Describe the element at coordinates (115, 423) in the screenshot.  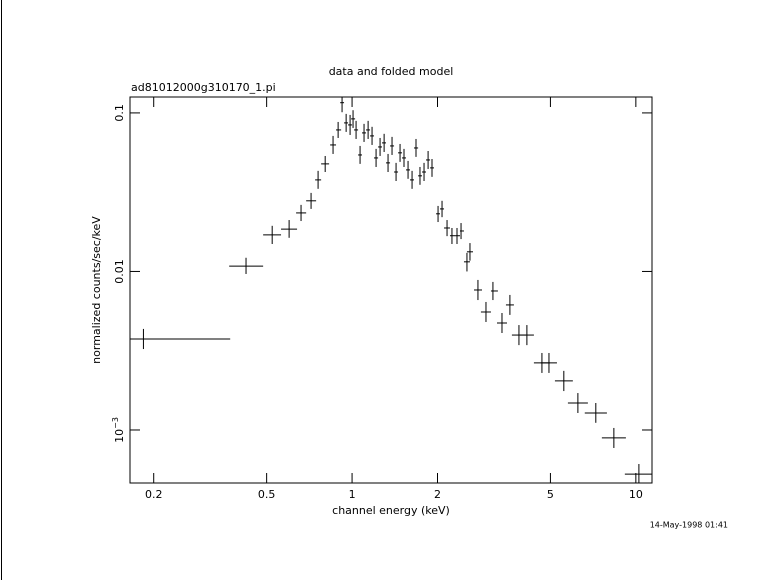
I see `y-tick-label-exponent: −3` at that location.